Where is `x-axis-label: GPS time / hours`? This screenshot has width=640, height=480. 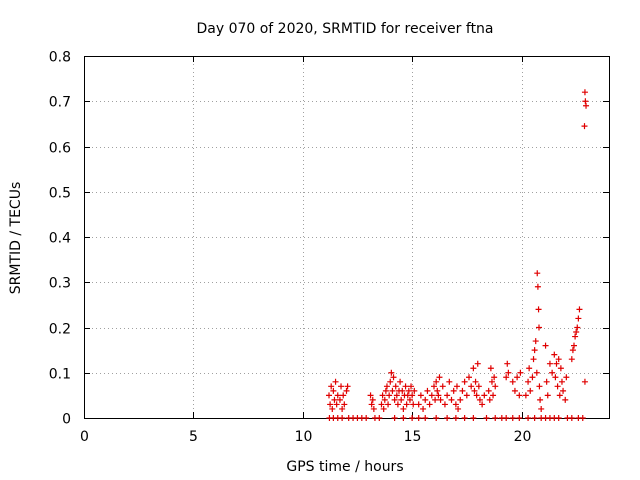 x-axis-label: GPS time / hours is located at coordinates (344, 467).